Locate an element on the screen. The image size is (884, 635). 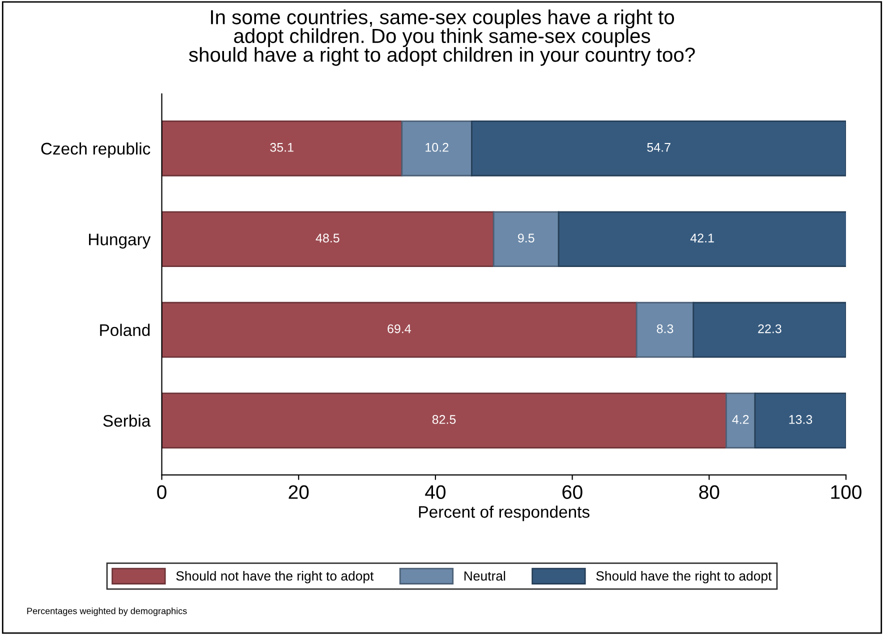
data-label: 69.4 is located at coordinates (399, 329).